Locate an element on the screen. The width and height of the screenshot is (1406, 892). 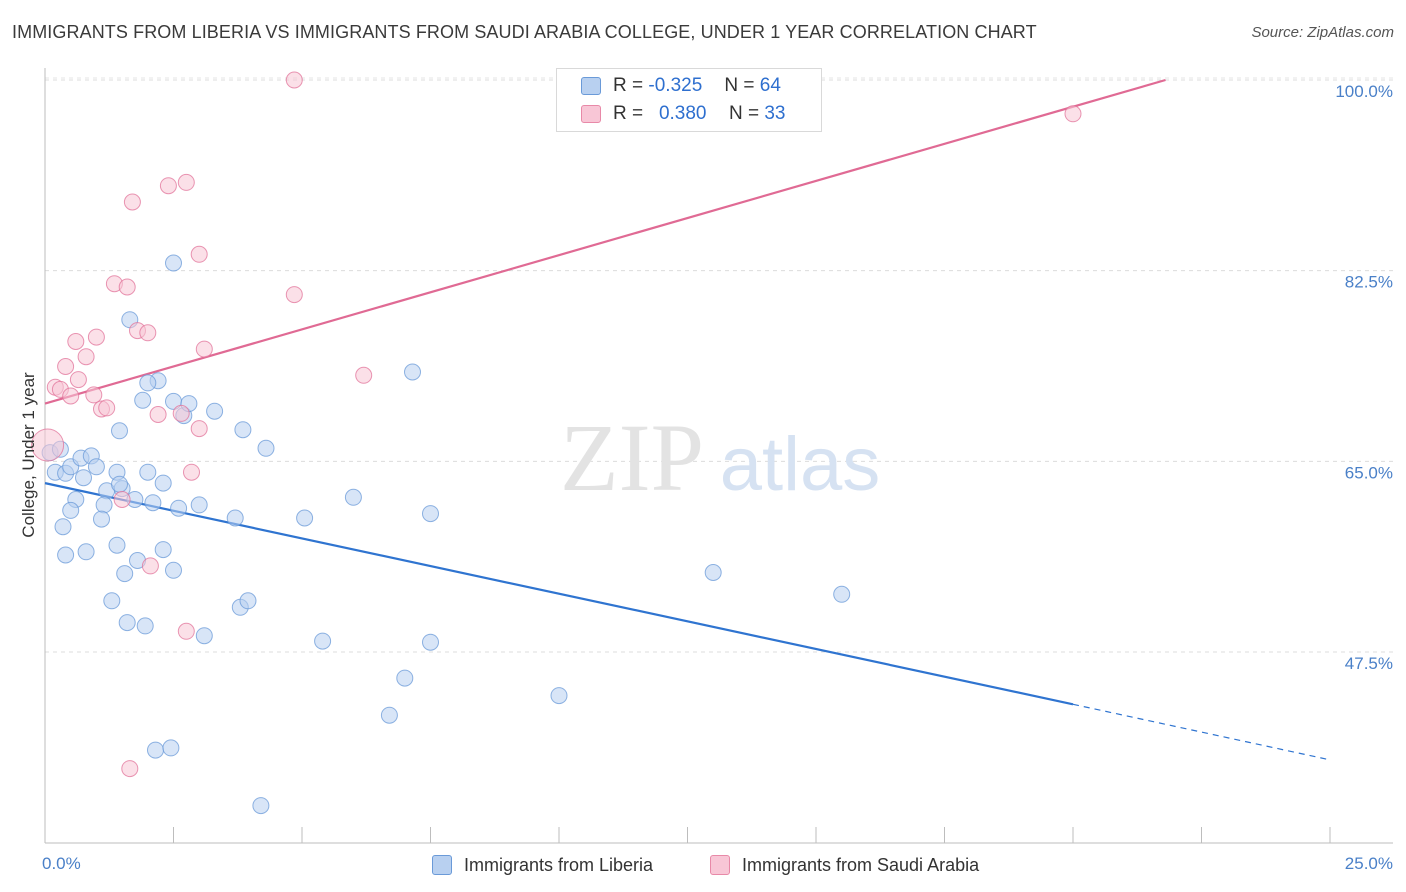
bottom-legend-swatch-liberia is located at coordinates (442, 865).